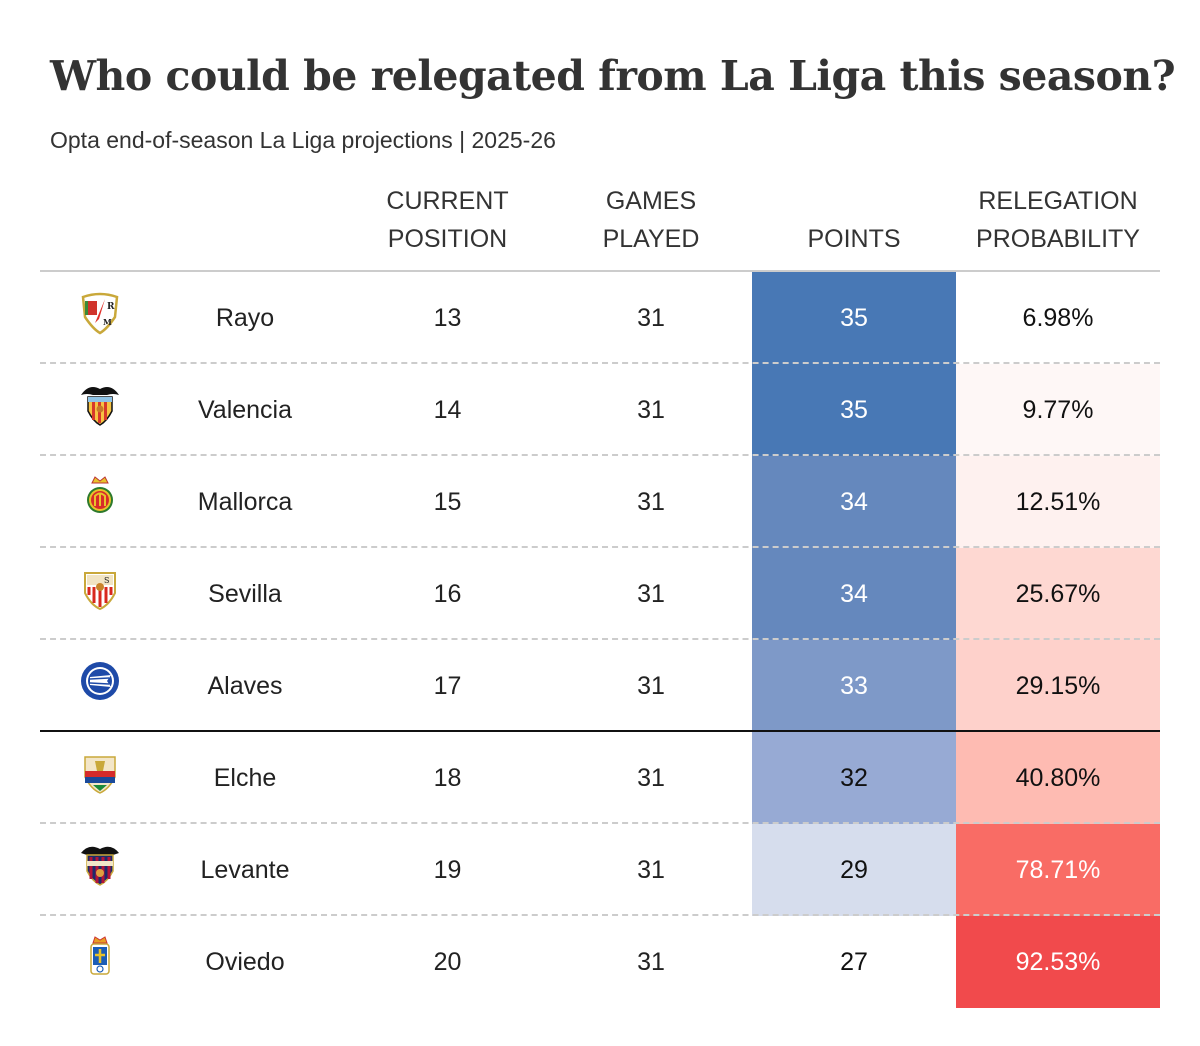 The width and height of the screenshot is (1200, 1046). I want to click on sevilla-crest-icon: S, so click(100, 591).